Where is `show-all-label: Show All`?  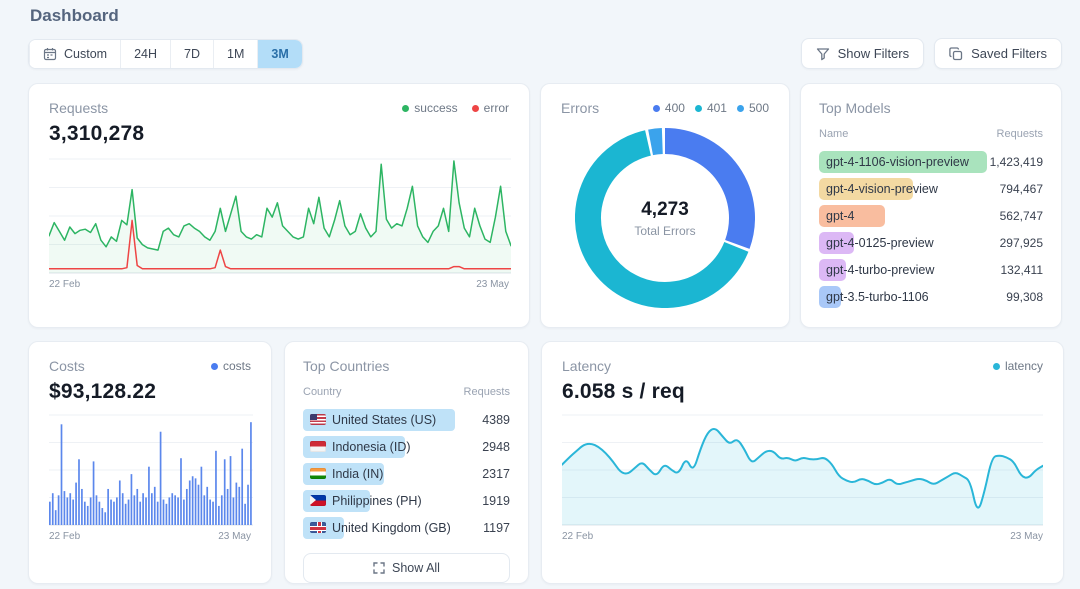
show-all-label: Show All is located at coordinates (416, 568).